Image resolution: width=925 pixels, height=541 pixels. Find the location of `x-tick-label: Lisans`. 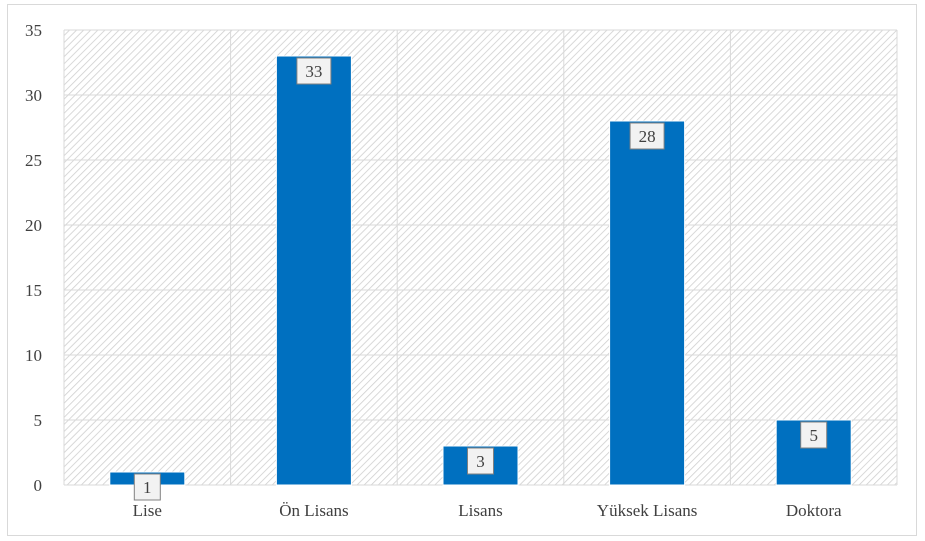

x-tick-label: Lisans is located at coordinates (480, 510).